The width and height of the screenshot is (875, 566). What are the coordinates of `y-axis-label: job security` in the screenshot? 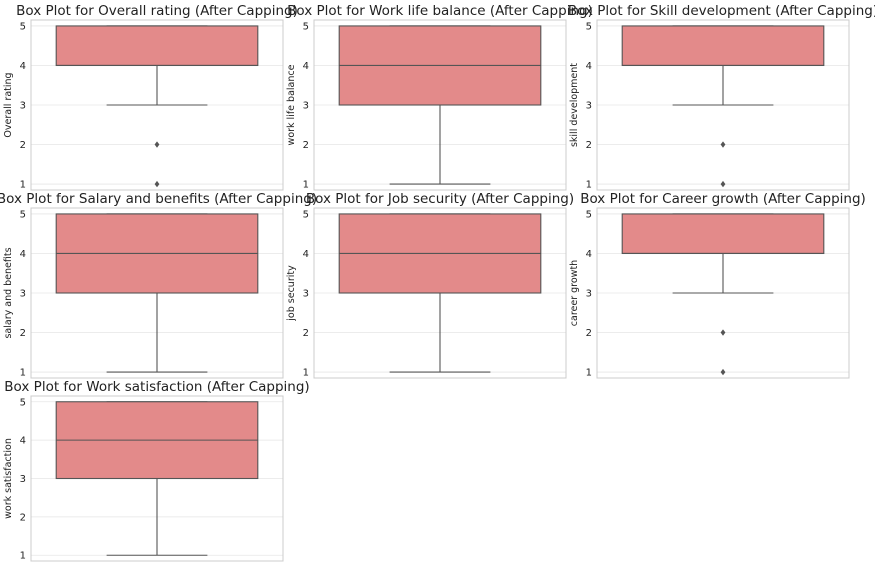 It's located at (291, 293).